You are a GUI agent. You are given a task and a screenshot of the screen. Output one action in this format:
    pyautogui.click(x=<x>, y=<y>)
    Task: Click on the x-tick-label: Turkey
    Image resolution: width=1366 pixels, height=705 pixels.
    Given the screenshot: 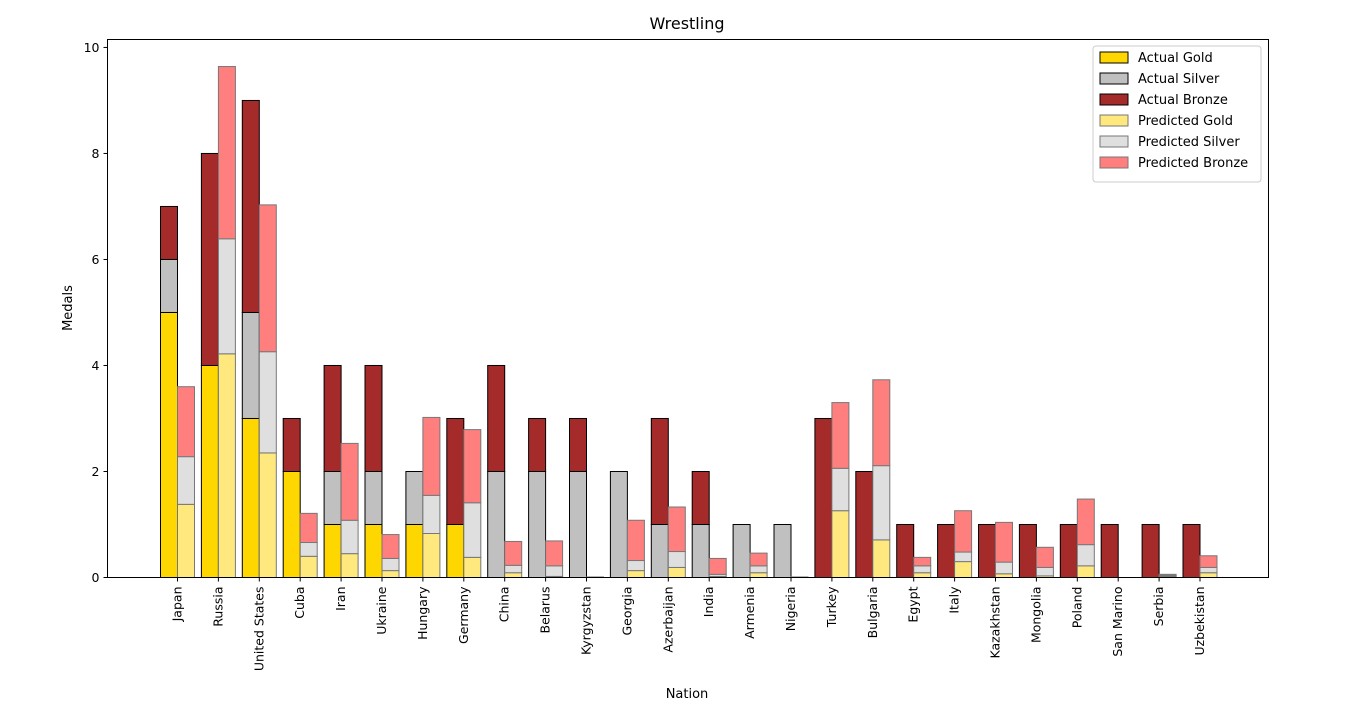 What is the action you would take?
    pyautogui.click(x=831, y=607)
    